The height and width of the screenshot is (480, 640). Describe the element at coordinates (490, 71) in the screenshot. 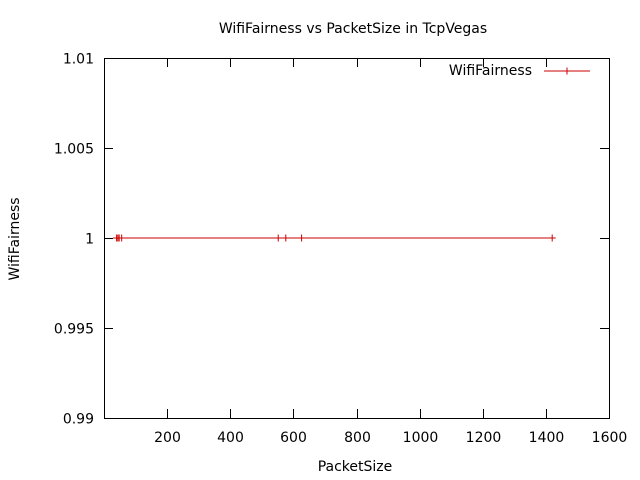

I see `legend-label: WifiFairness` at that location.